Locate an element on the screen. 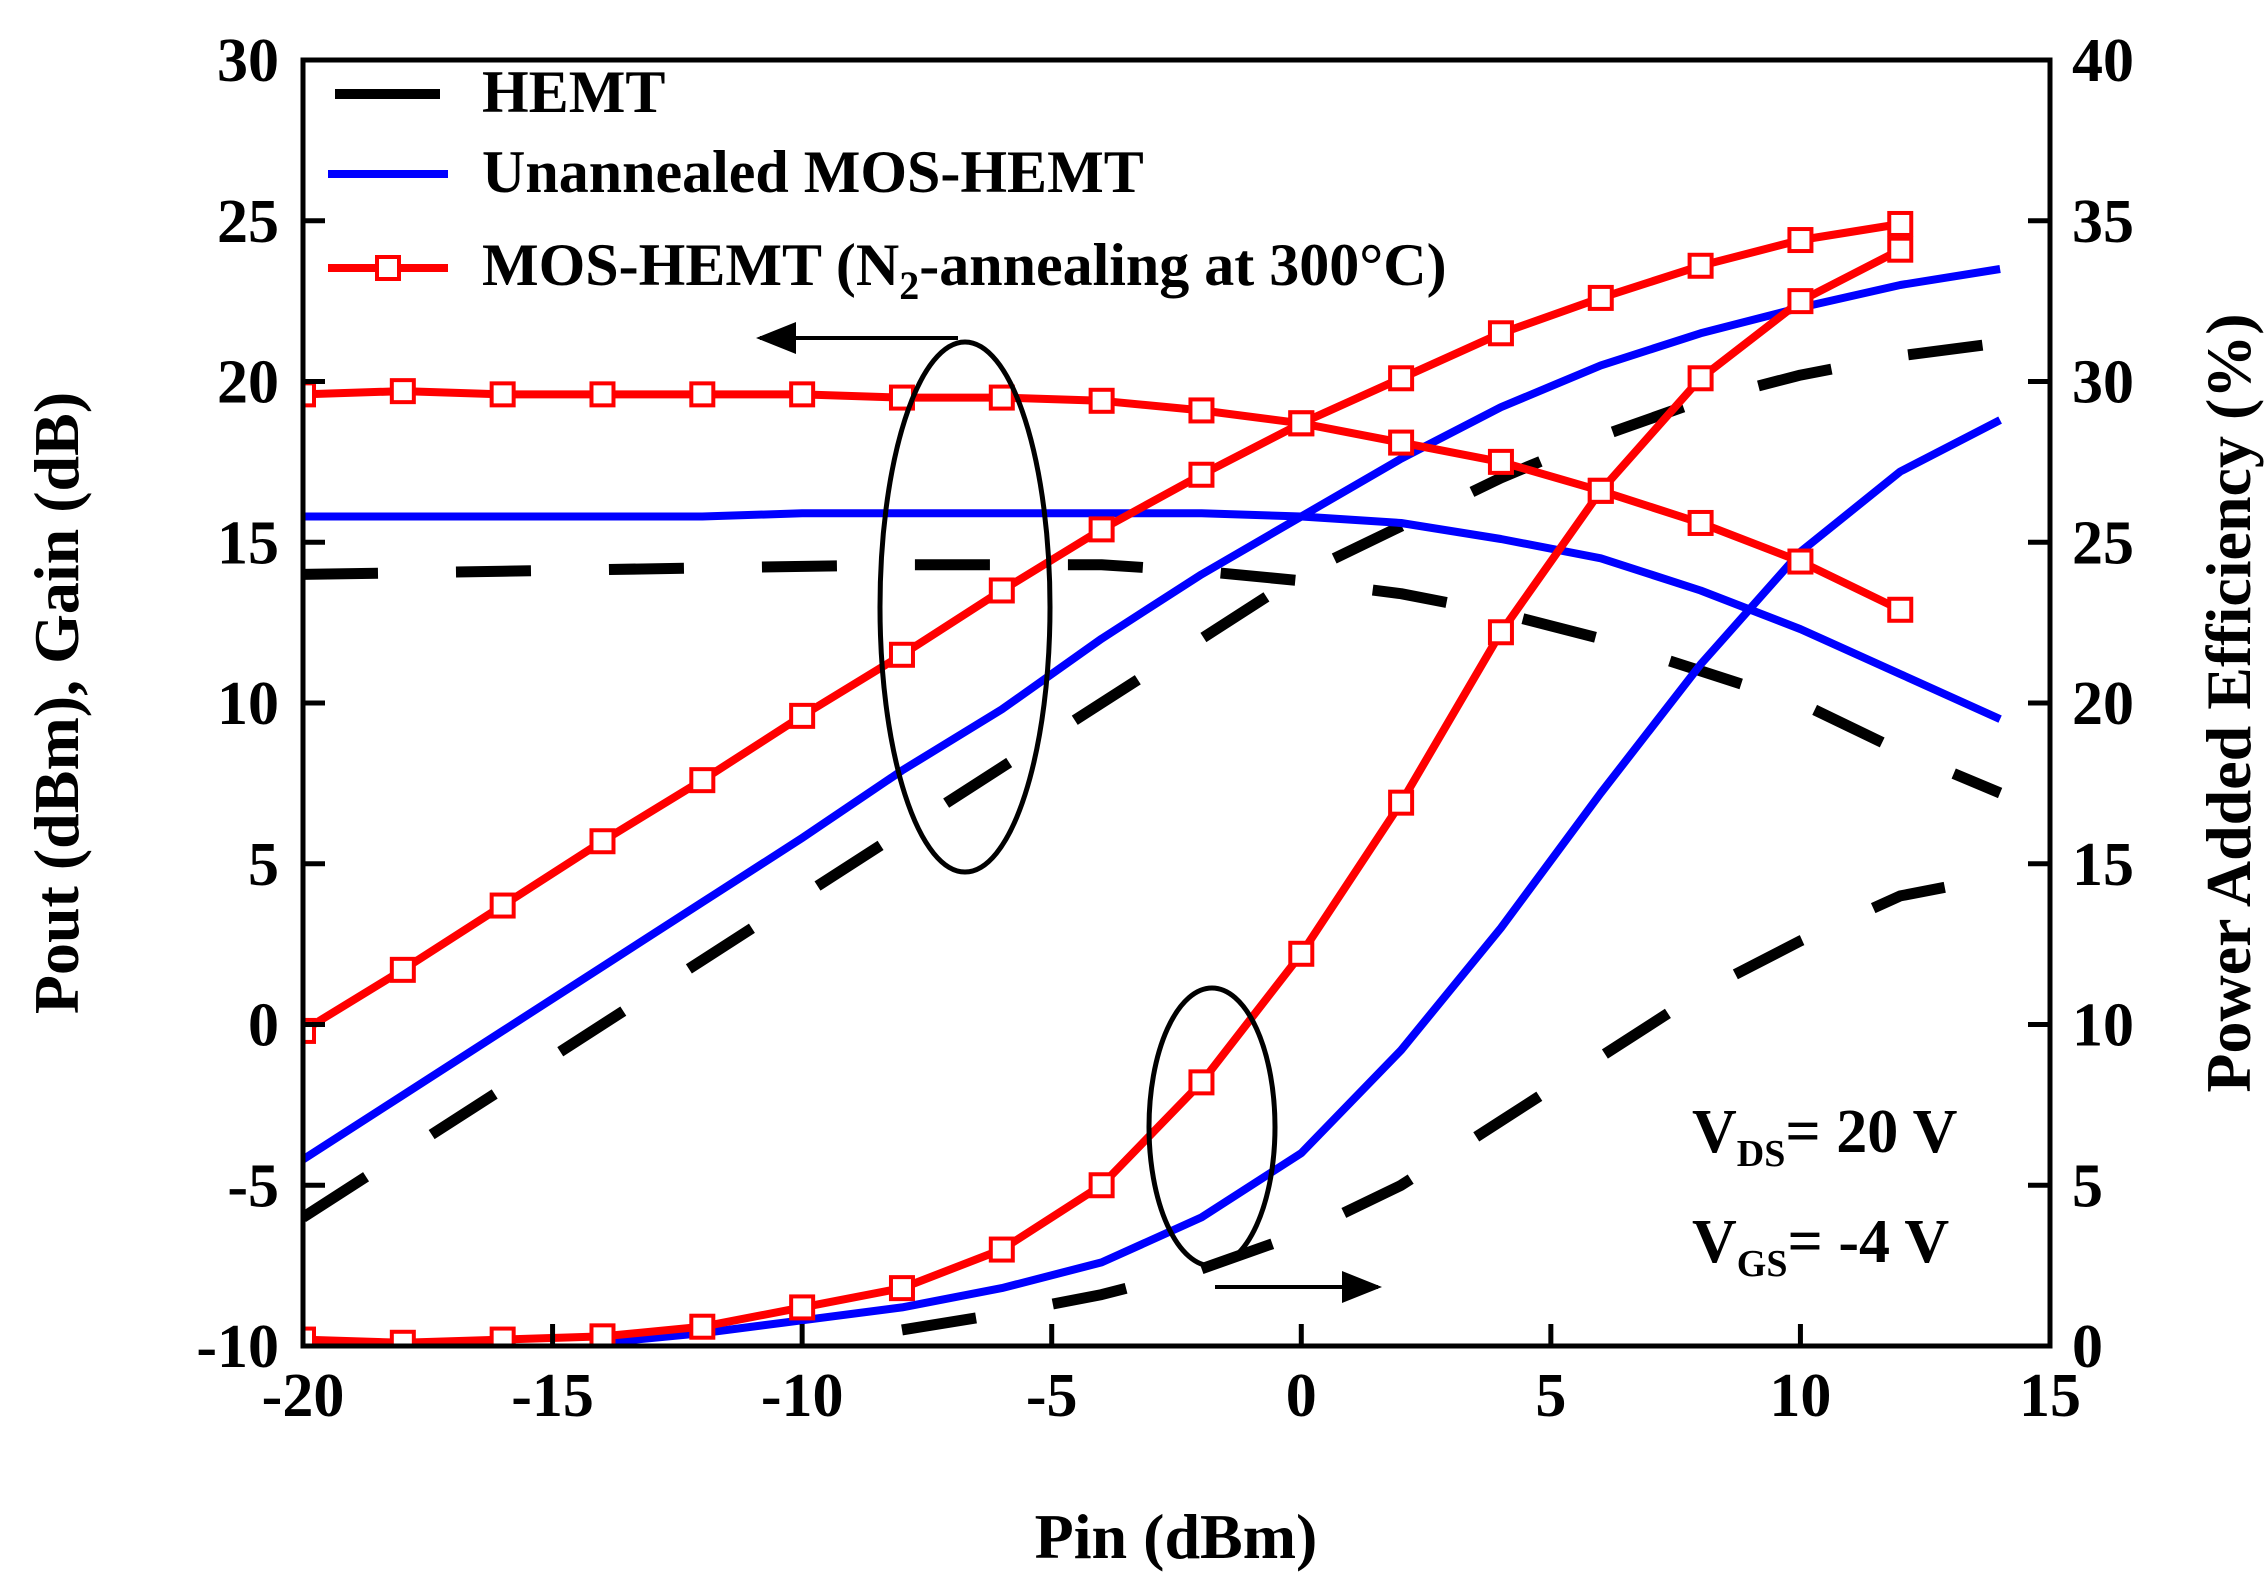  legend-label-annealed-sub: 2 is located at coordinates (909, 285).